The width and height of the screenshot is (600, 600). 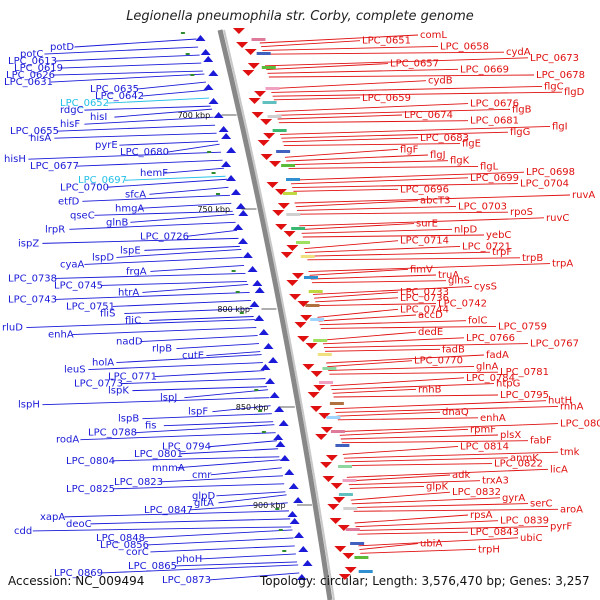 I want to click on gene-label-truA: truA, so click(x=448, y=275).